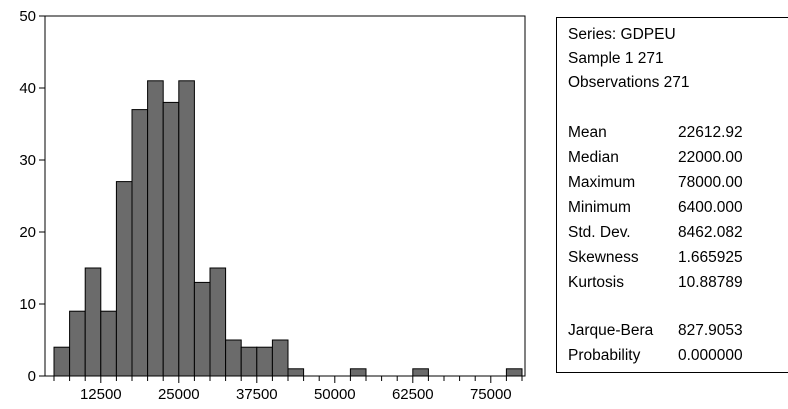 The height and width of the screenshot is (409, 788). What do you see at coordinates (335, 394) in the screenshot?
I see `x-tick-label: 50000` at bounding box center [335, 394].